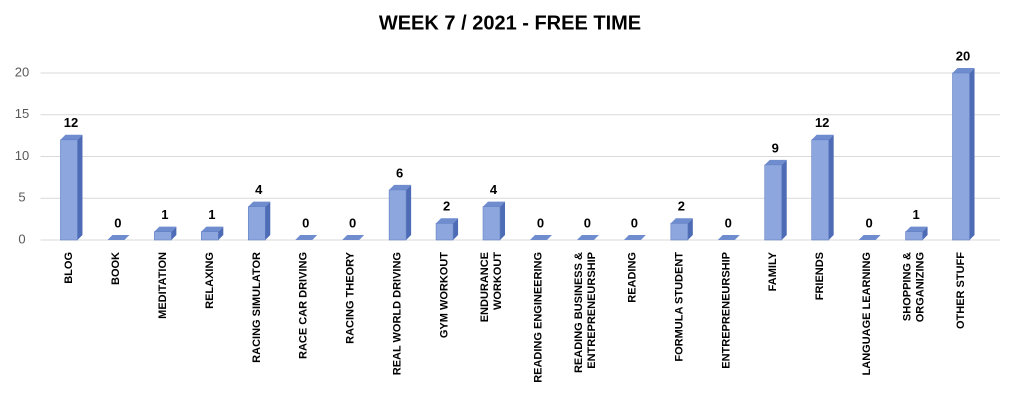 Image resolution: width=1023 pixels, height=416 pixels. Describe the element at coordinates (22, 71) in the screenshot. I see `y-tick-label: 20` at that location.